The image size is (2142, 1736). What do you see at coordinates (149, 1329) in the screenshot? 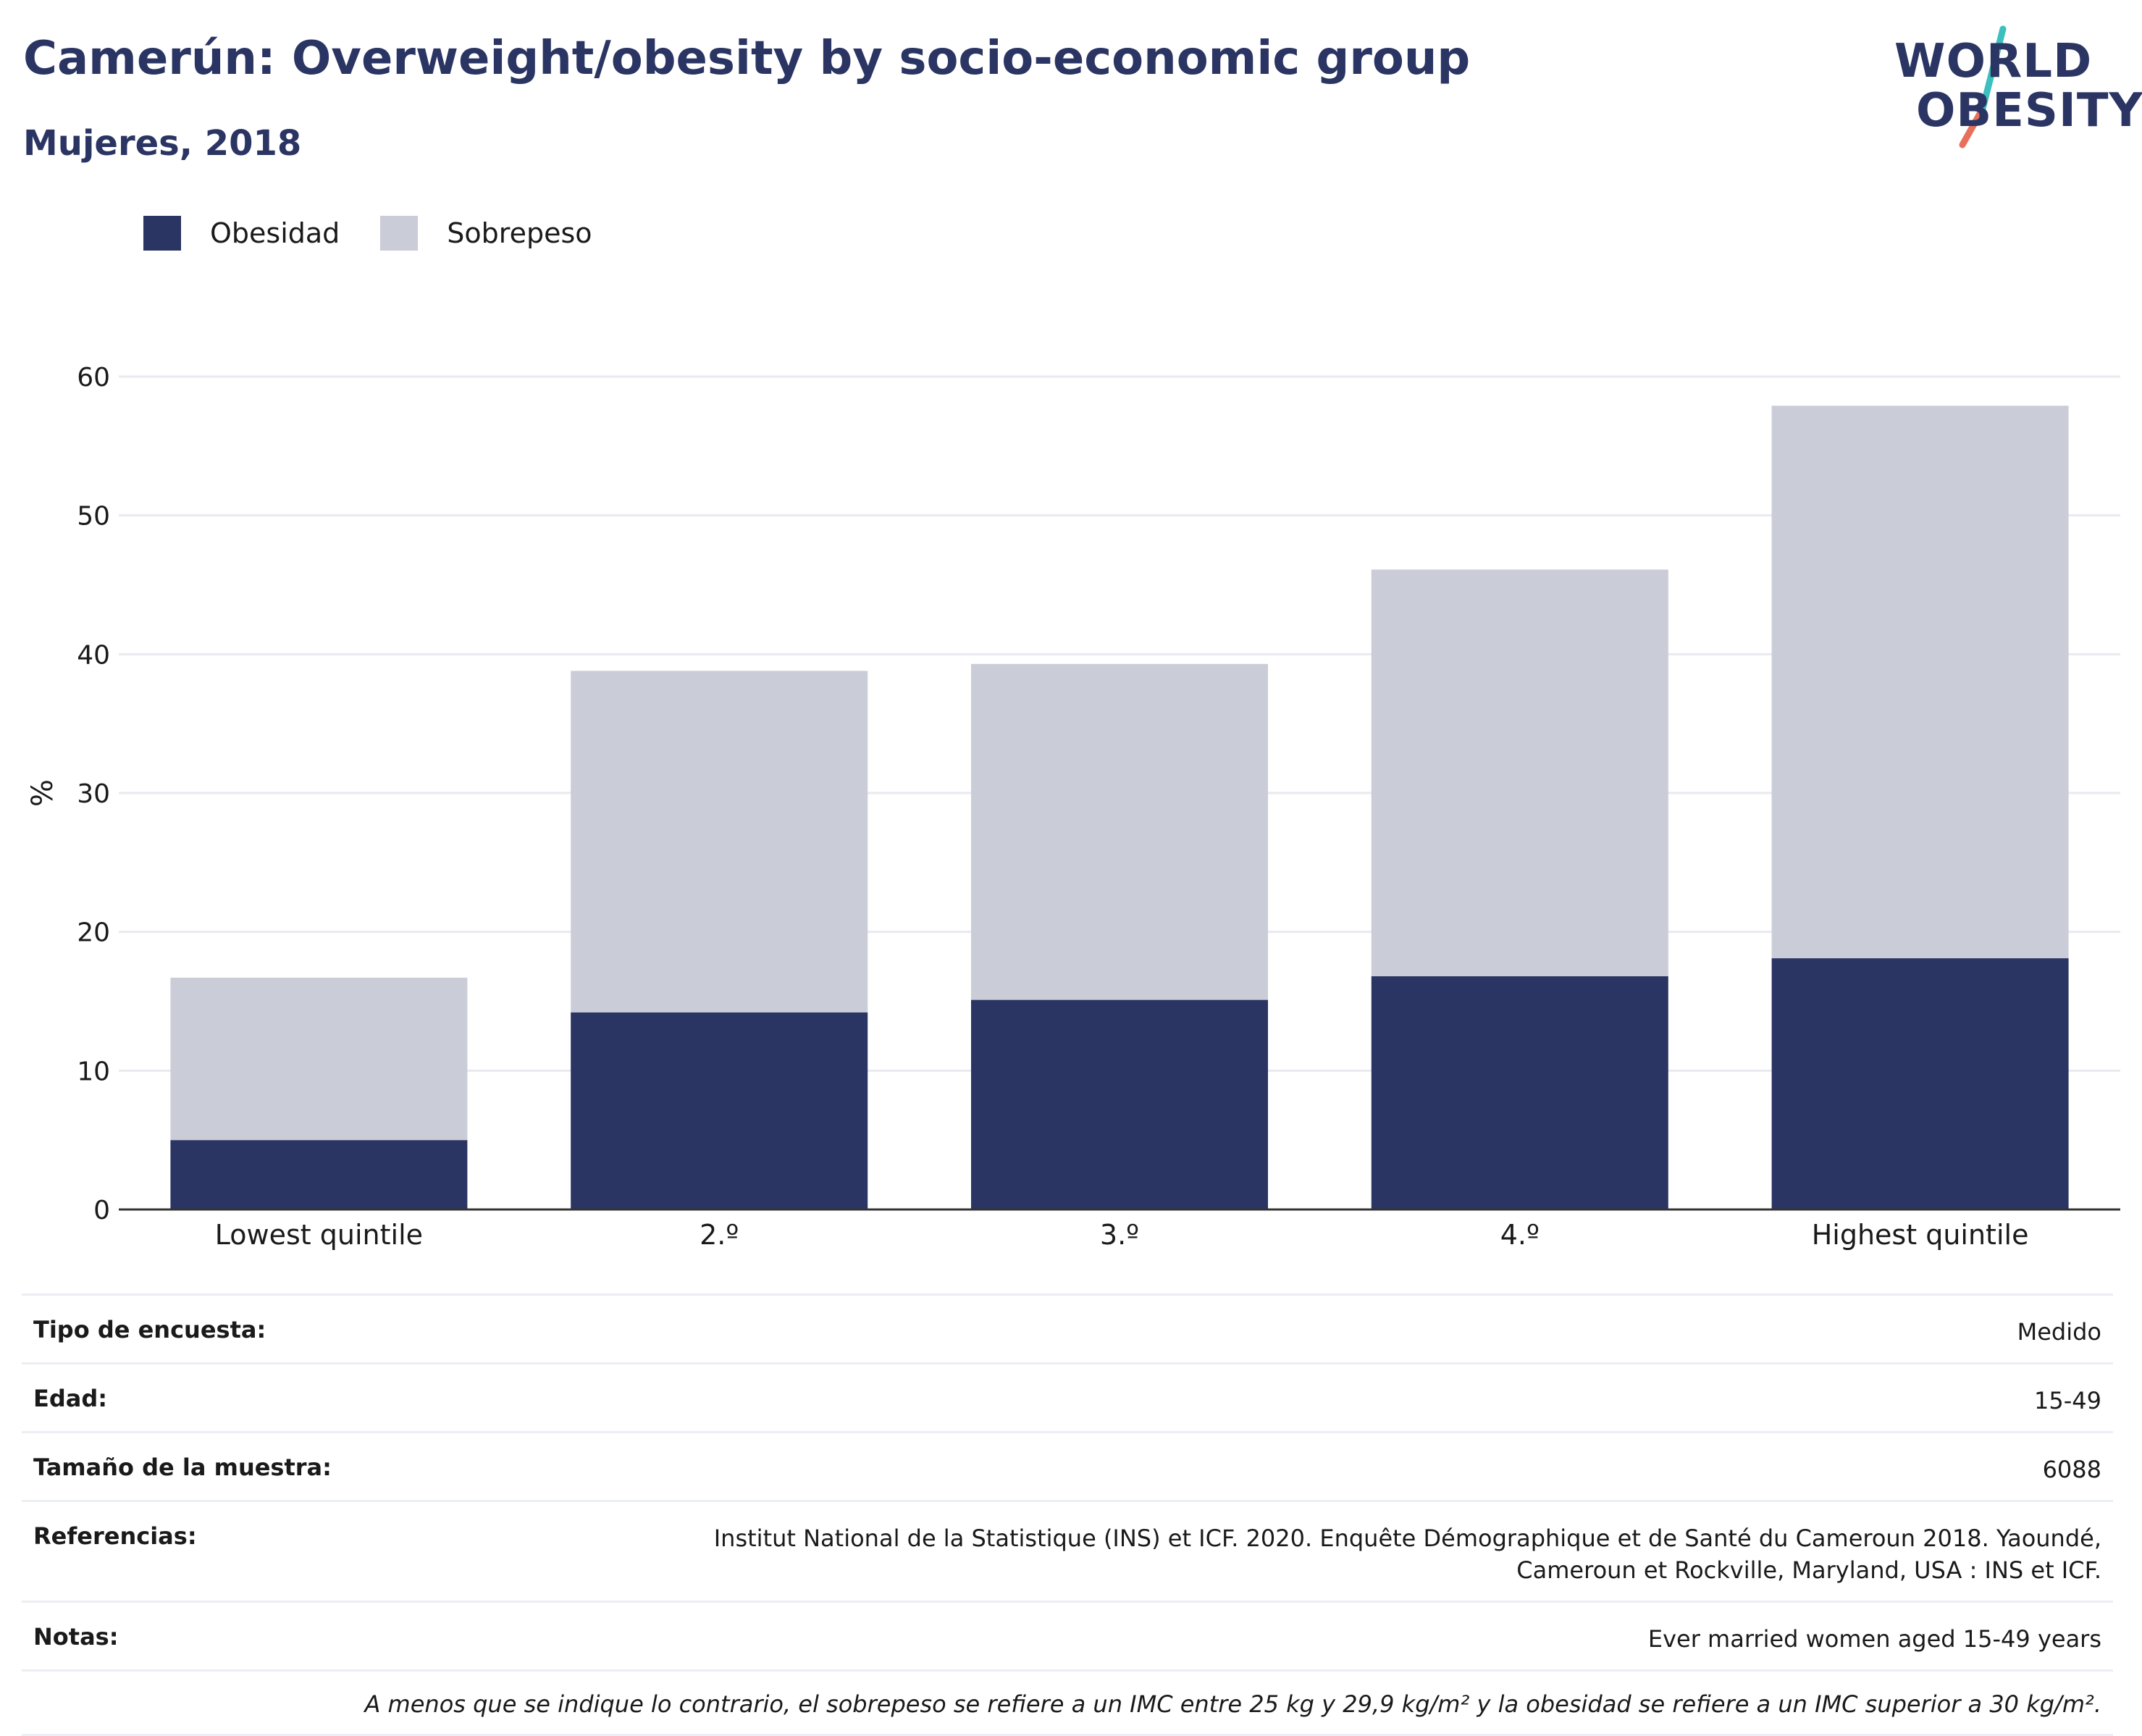
I see `info-label: Tipo de encuesta:` at bounding box center [149, 1329].